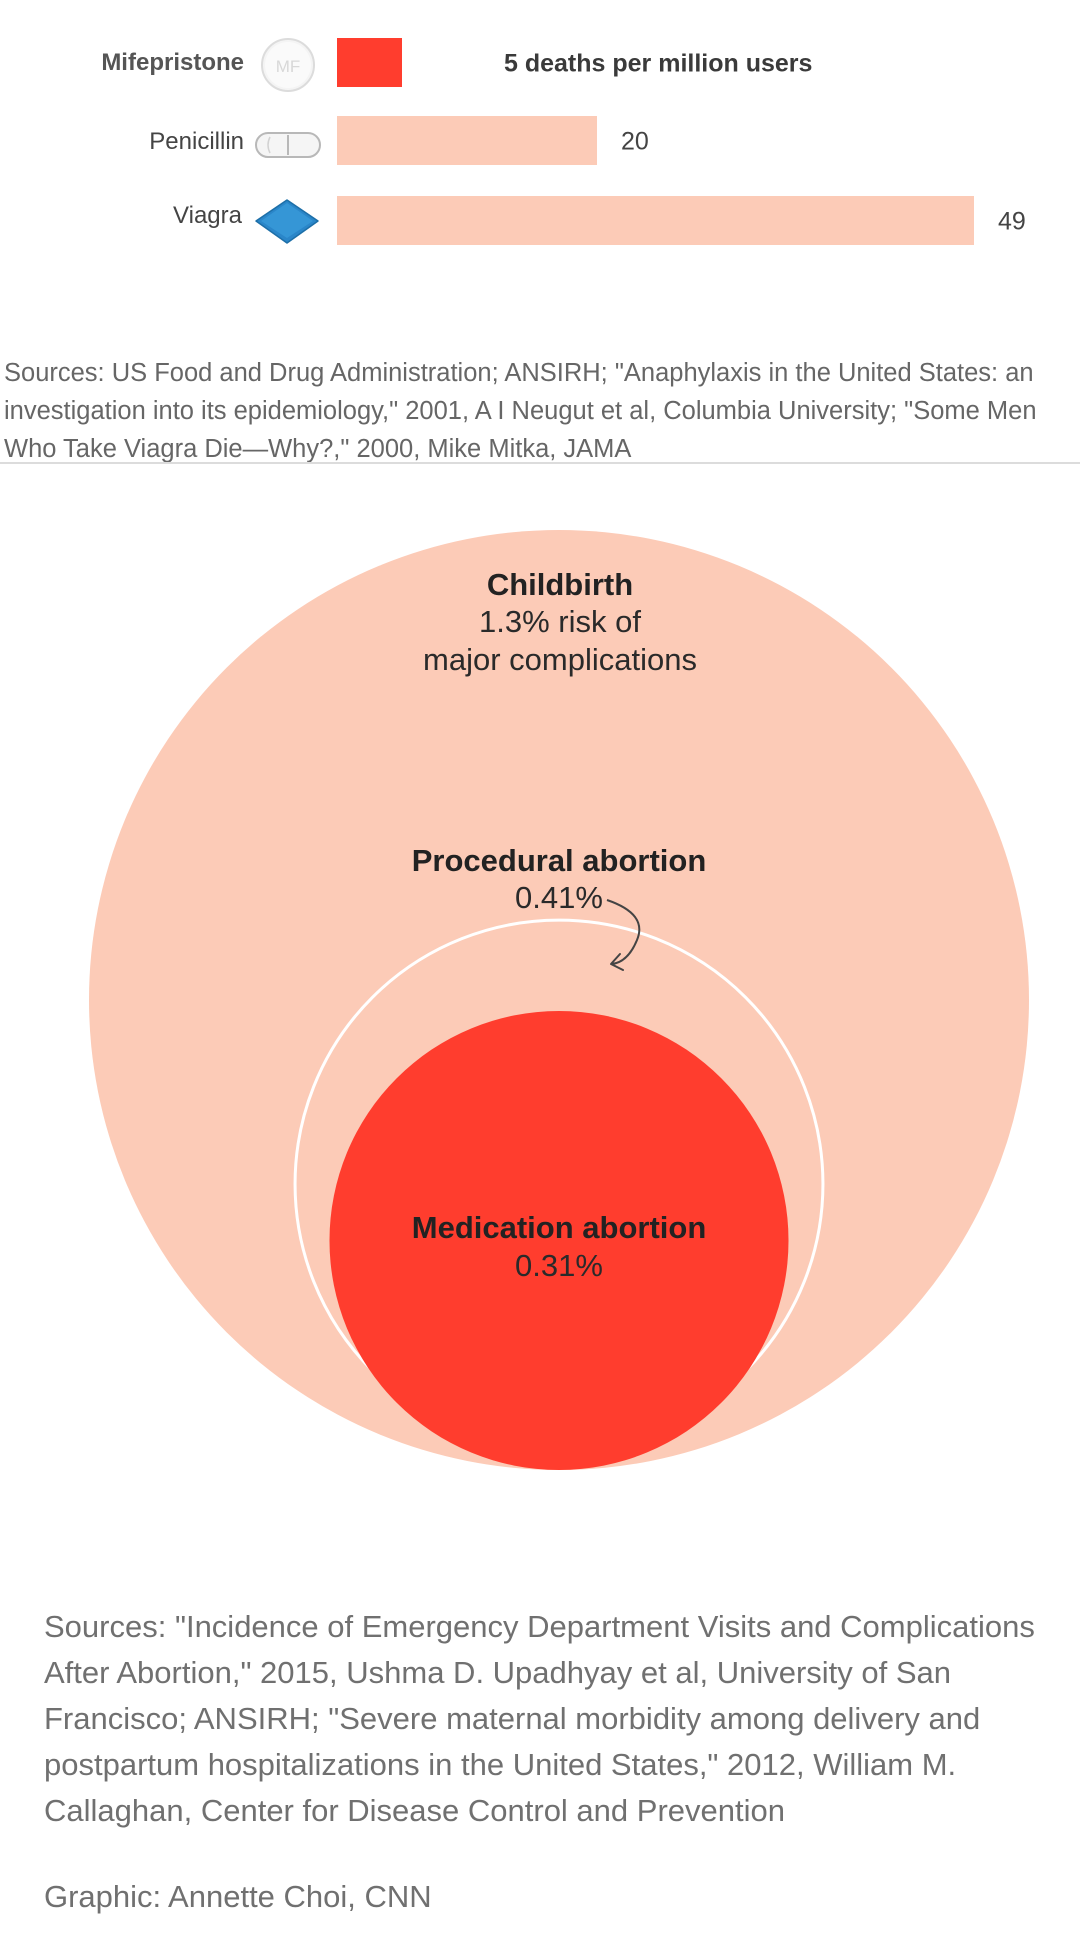 The width and height of the screenshot is (1080, 1936). What do you see at coordinates (287, 221) in the screenshot?
I see `blue-diamond-pill-icon` at bounding box center [287, 221].